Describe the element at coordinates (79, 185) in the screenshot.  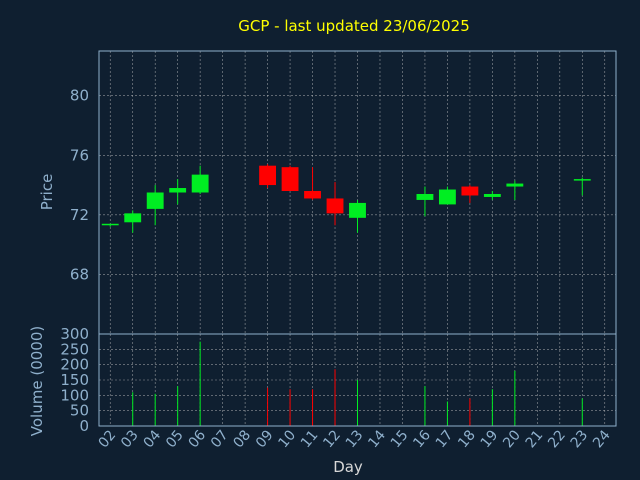
I see `price-axis-ticks: 68 72 76 80` at that location.